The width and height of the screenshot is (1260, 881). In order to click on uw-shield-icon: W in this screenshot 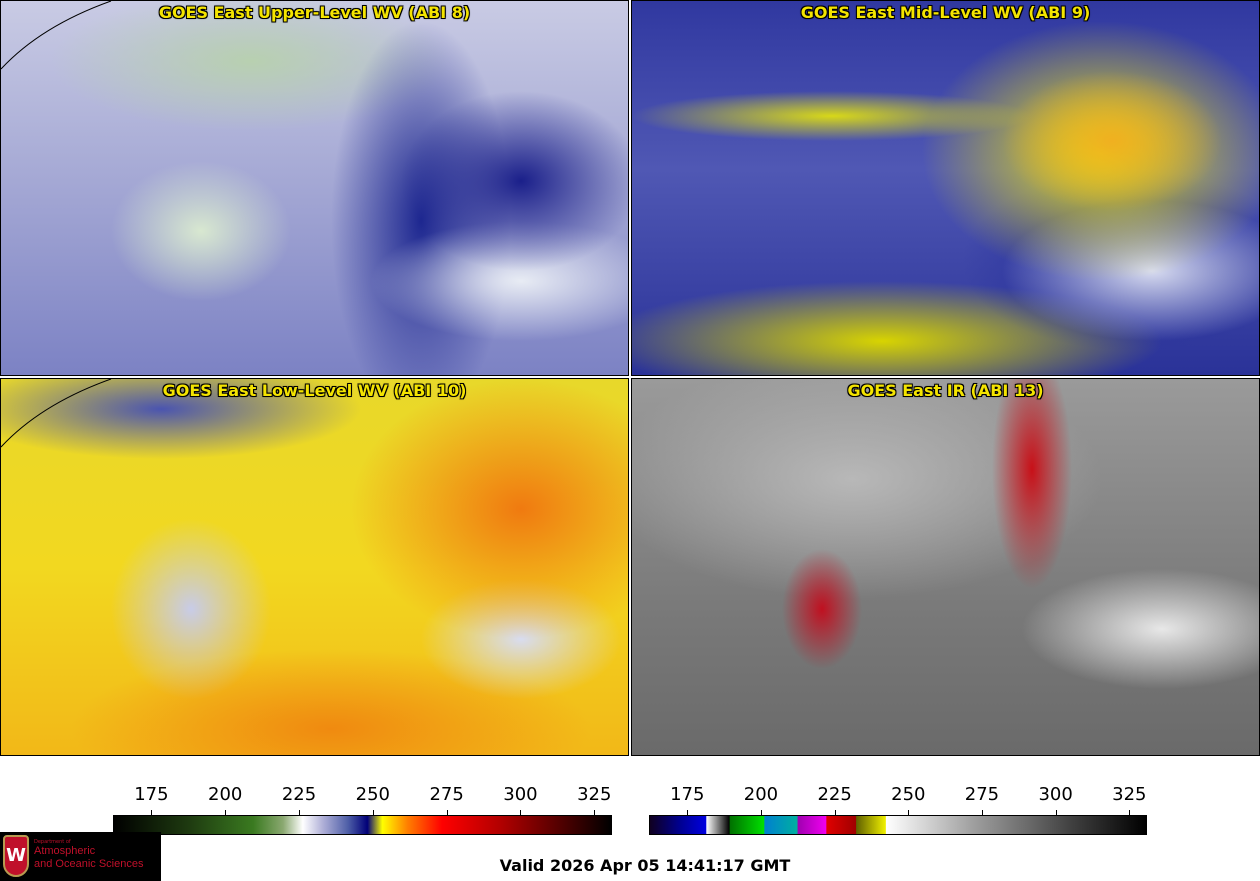, I will do `click(16, 856)`.